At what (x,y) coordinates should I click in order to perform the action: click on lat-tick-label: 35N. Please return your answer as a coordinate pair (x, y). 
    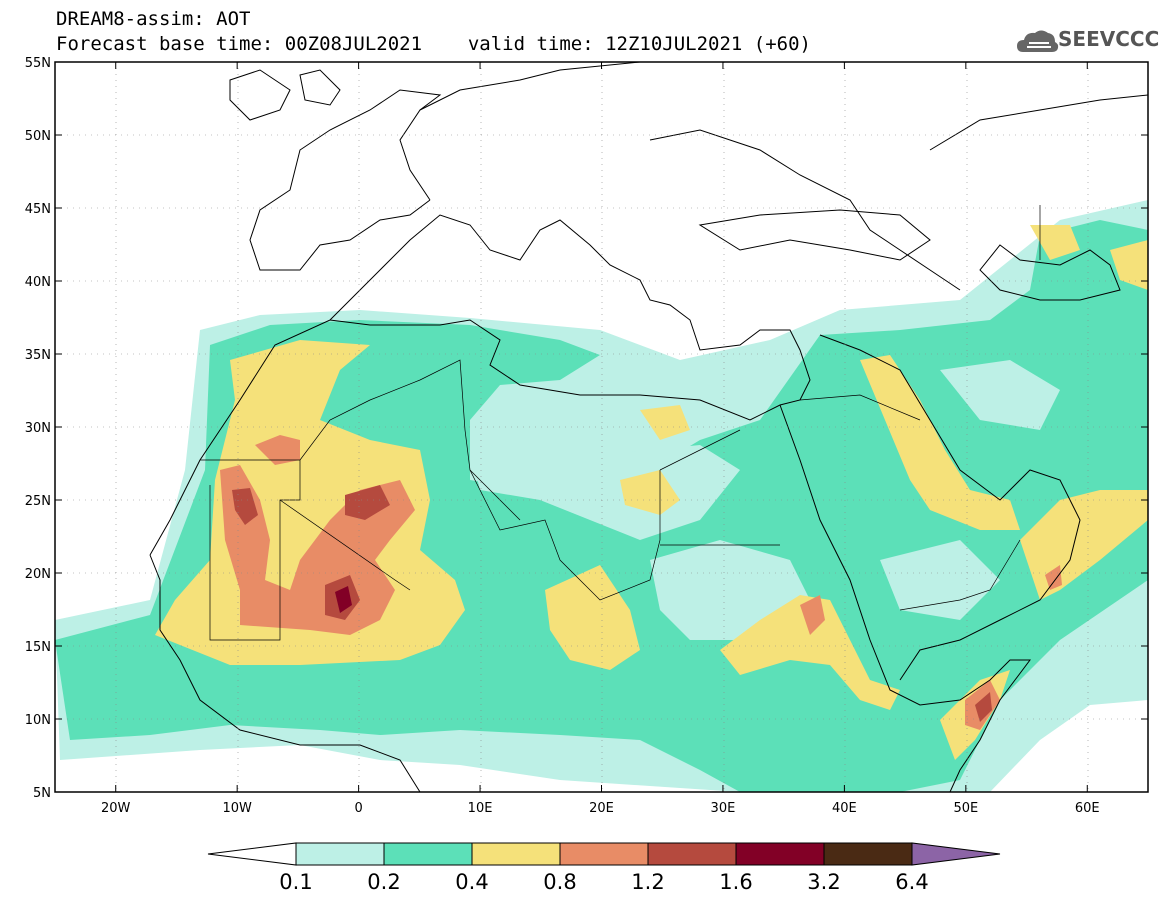
    Looking at the image, I should click on (38, 355).